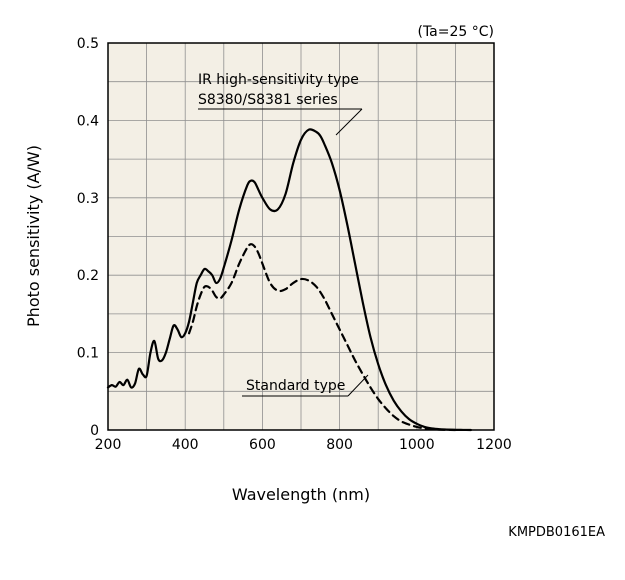  What do you see at coordinates (556, 532) in the screenshot?
I see `figure-code: KMPDB0161EA` at bounding box center [556, 532].